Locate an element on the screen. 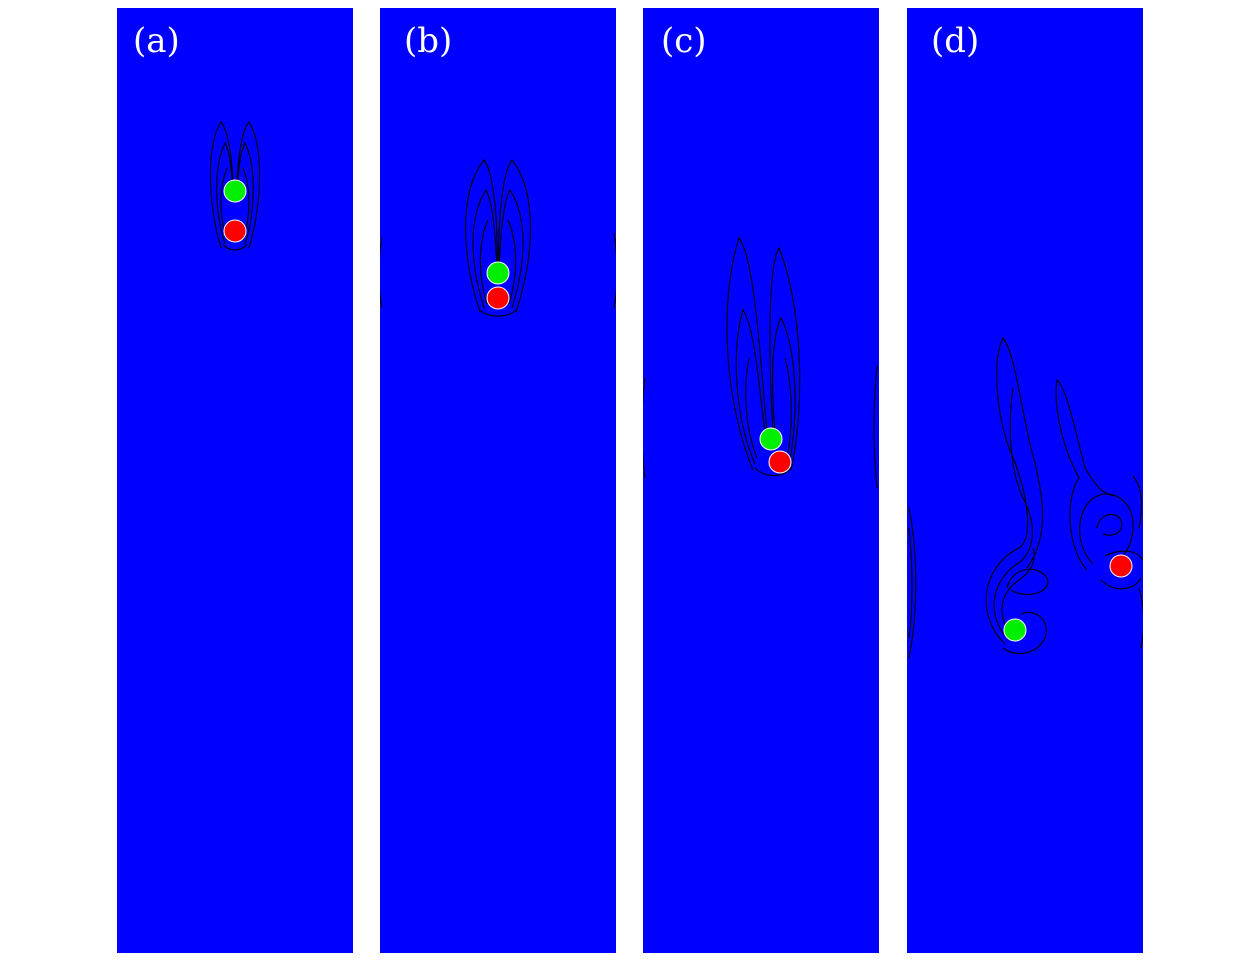 The height and width of the screenshot is (961, 1260). panel-label: (a) is located at coordinates (156, 41).